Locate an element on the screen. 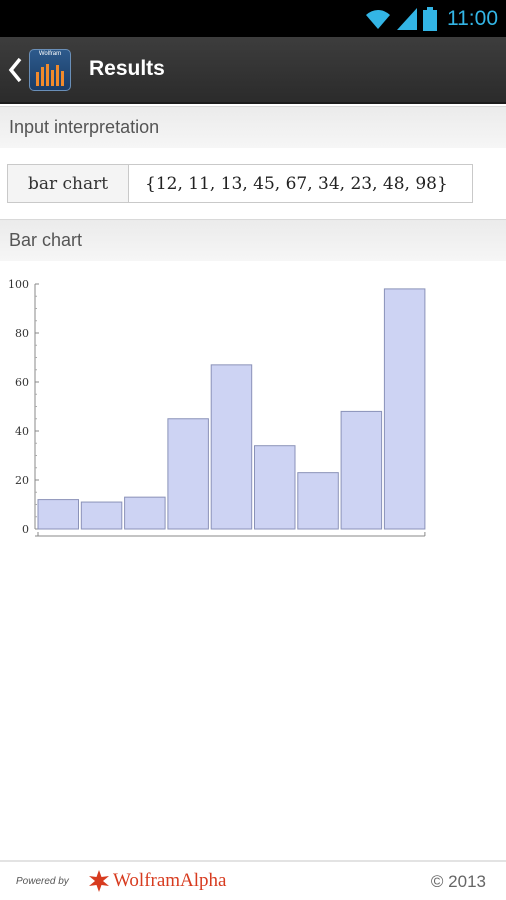 The width and height of the screenshot is (506, 900). footer: Powered by WolframAlpha © 2013 is located at coordinates (253, 880).